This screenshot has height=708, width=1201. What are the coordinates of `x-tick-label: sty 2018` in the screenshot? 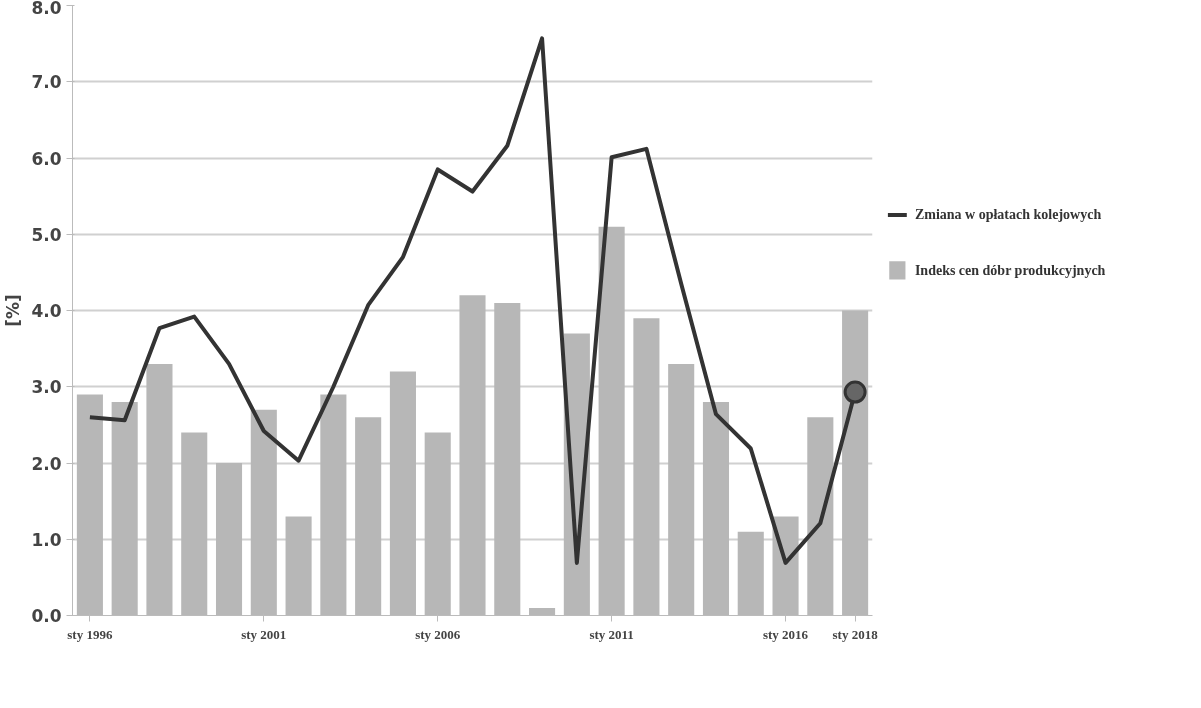 It's located at (855, 634).